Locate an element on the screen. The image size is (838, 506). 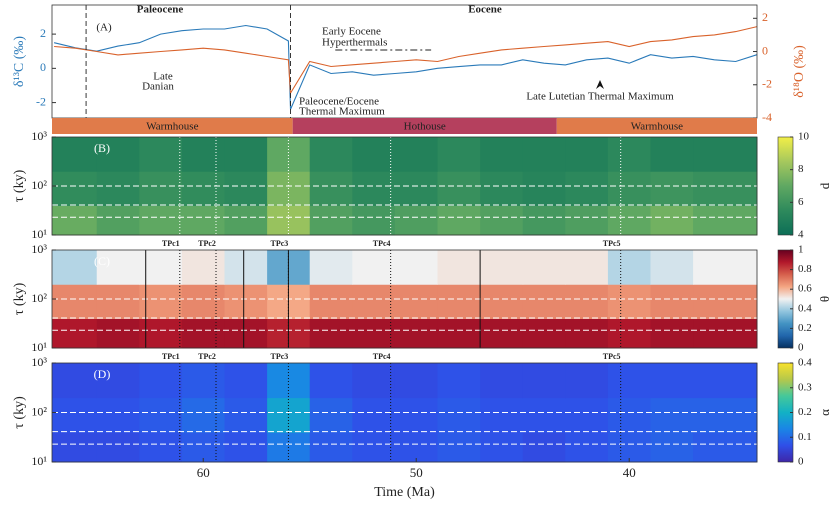
y-tick-label: 10² is located at coordinates (39, 185).